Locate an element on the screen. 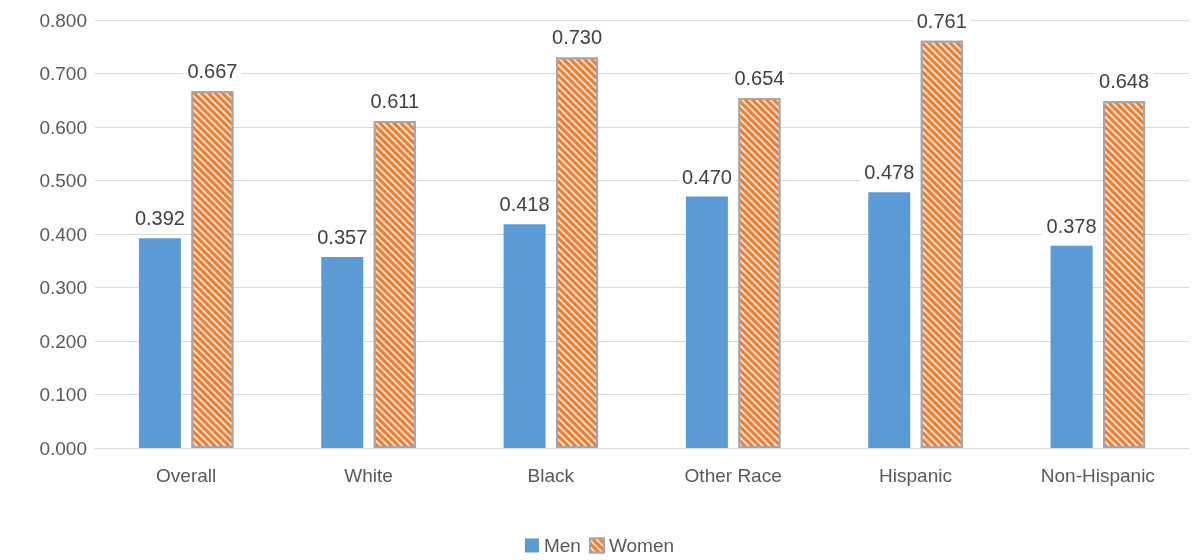 This screenshot has height=560, width=1199. data-label: 0.418 is located at coordinates (524, 204).